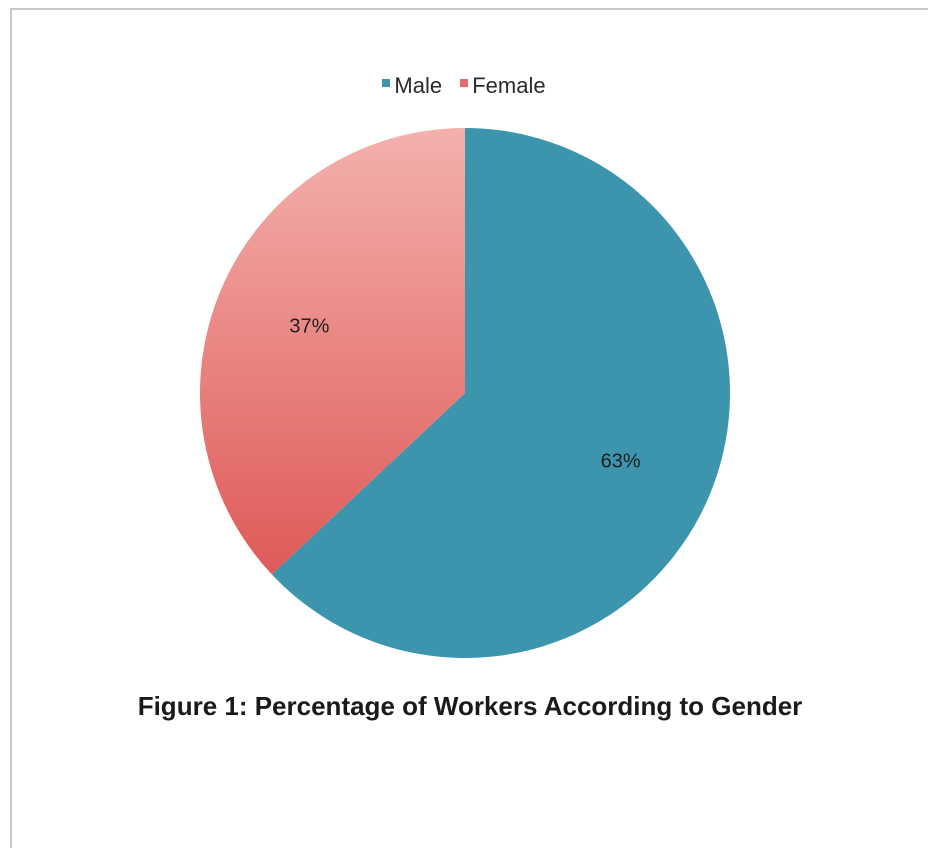 The width and height of the screenshot is (928, 848). I want to click on data-label-female: 37%, so click(309, 327).